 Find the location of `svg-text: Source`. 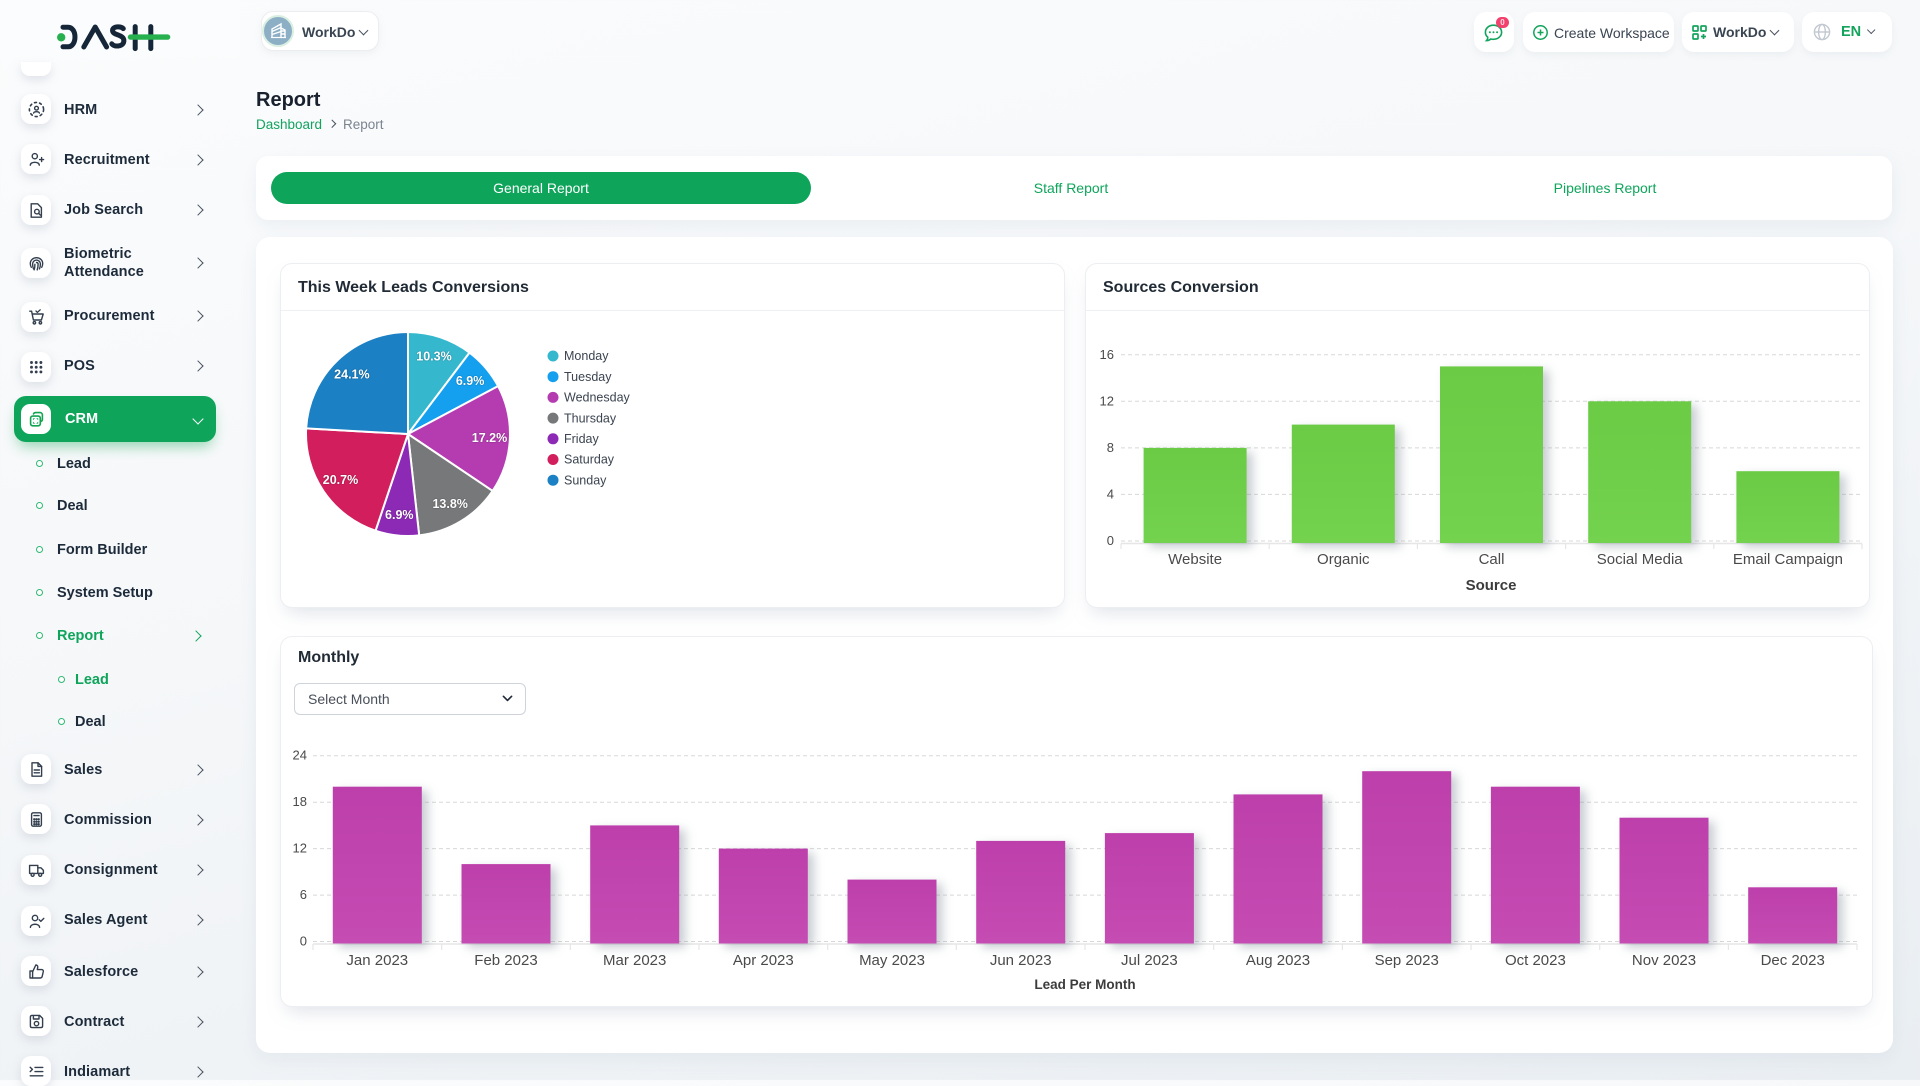

svg-text: Source is located at coordinates (1491, 585).